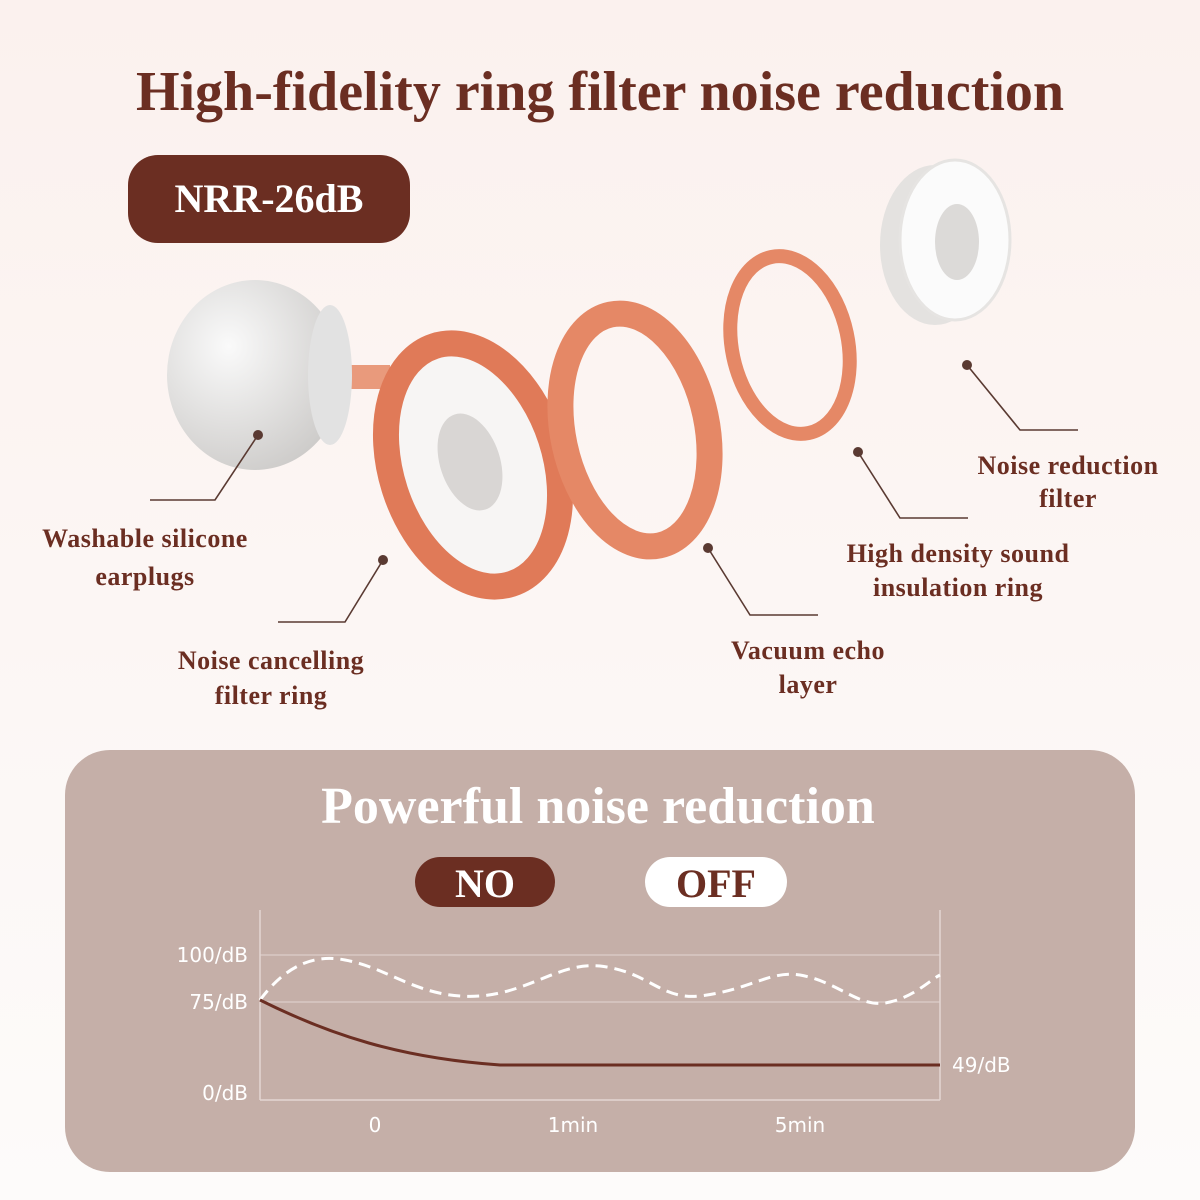 The image size is (1200, 1200). I want to click on label: filter ring, so click(271, 695).